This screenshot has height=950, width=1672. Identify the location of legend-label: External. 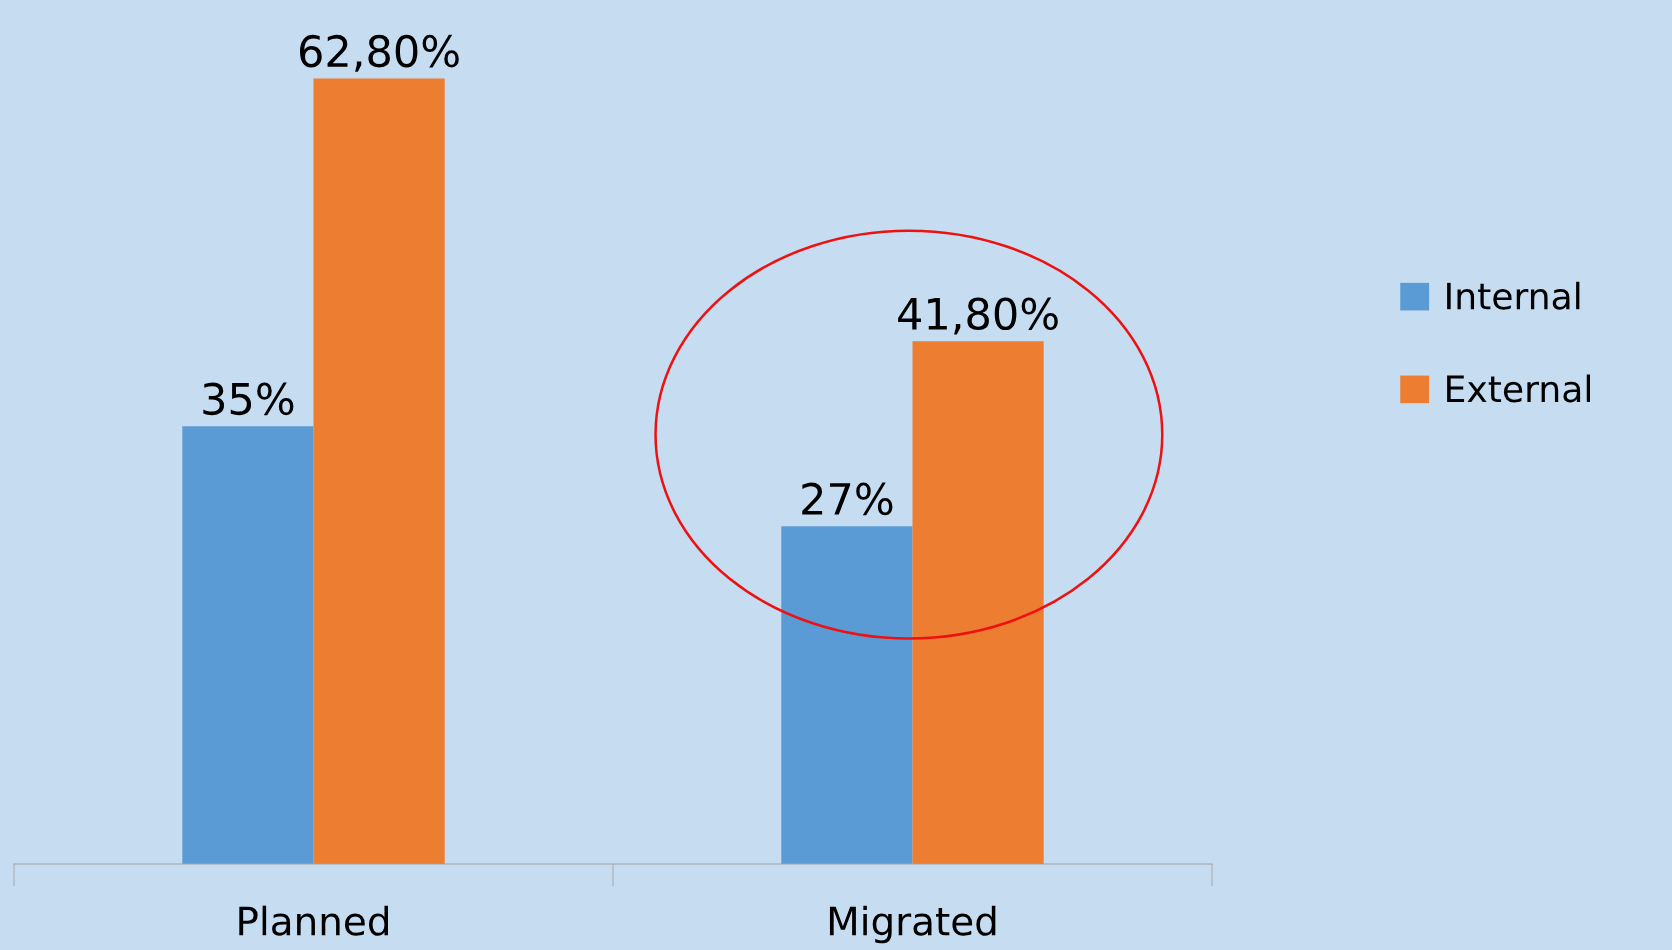
(1519, 388).